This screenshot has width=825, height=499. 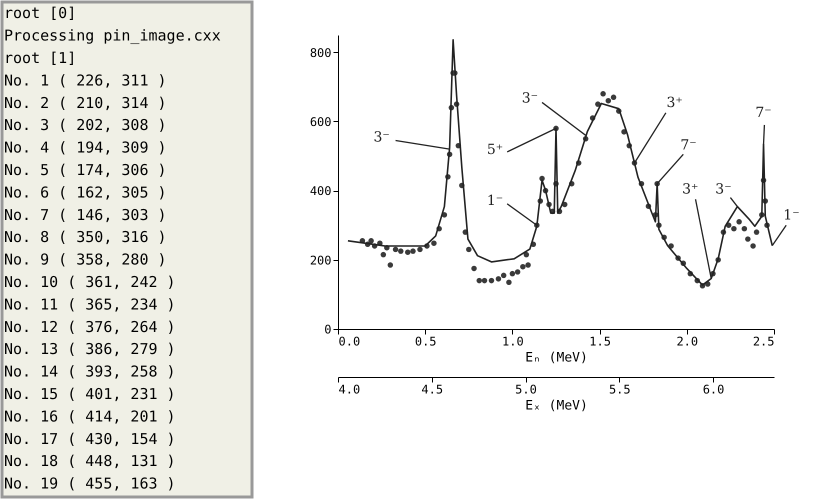 I want to click on x-tick-label: 1.0, so click(x=513, y=341).